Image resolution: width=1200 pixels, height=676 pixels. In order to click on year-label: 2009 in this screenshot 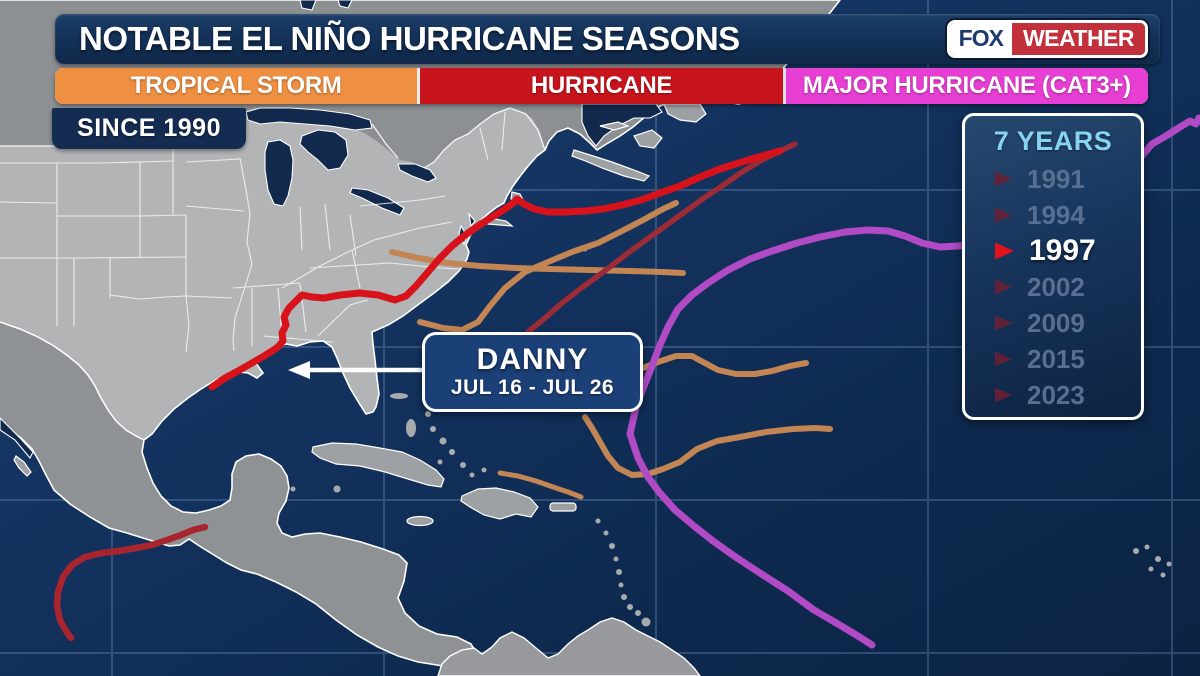, I will do `click(1056, 322)`.